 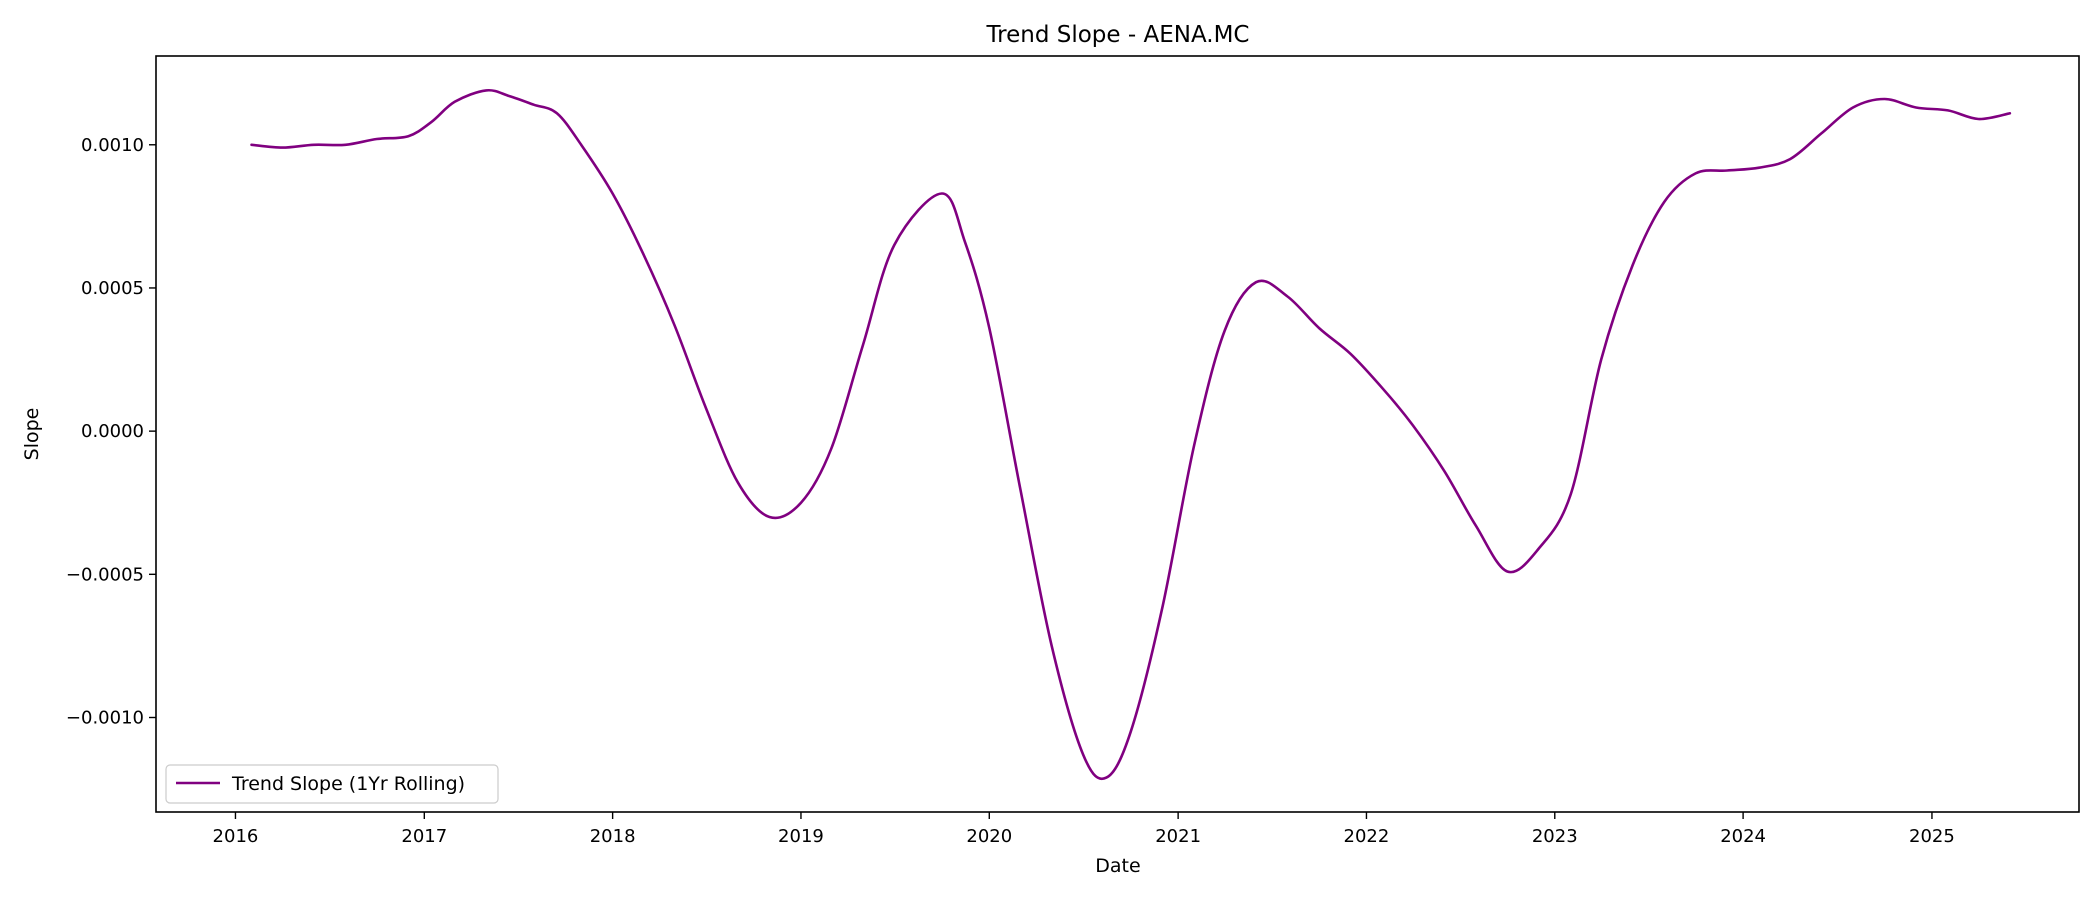 What do you see at coordinates (1932, 836) in the screenshot?
I see `x-tick-label: 2025` at bounding box center [1932, 836].